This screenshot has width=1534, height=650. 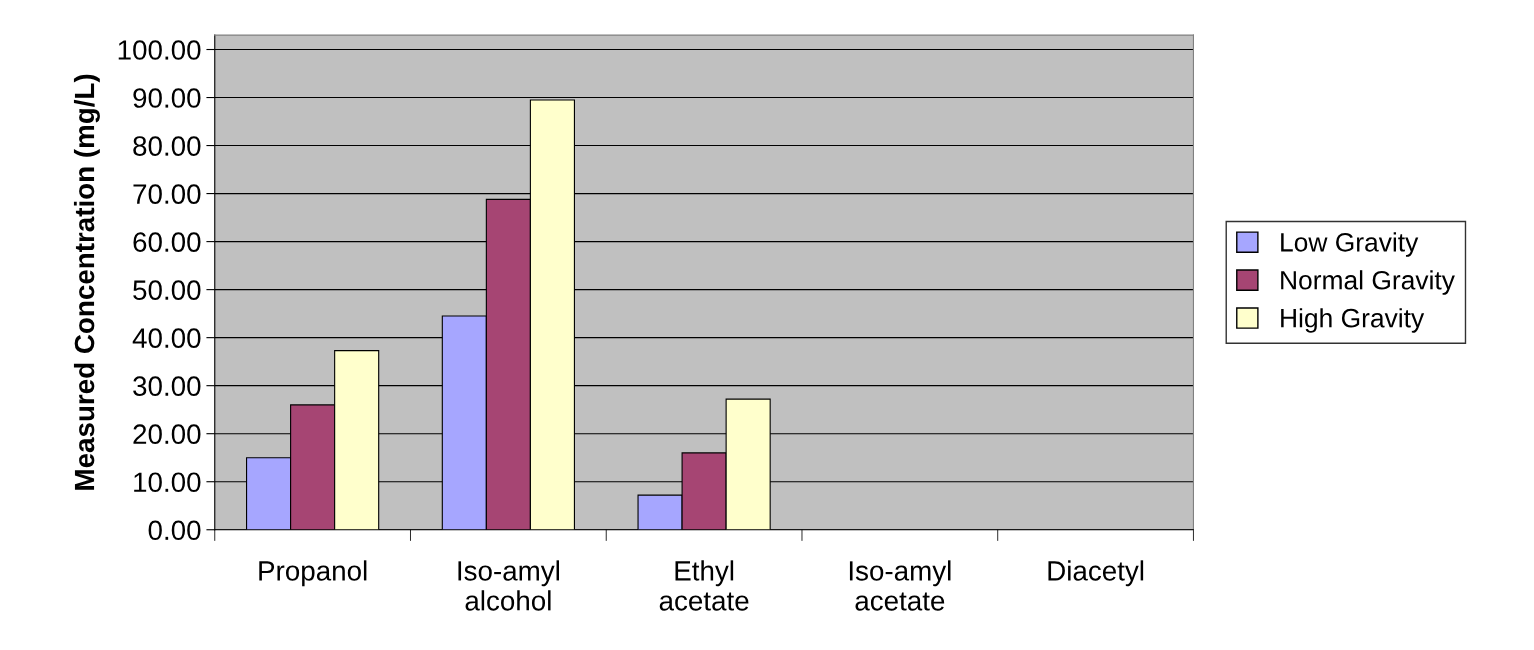 What do you see at coordinates (167, 290) in the screenshot?
I see `y-tick-label: 50.00` at bounding box center [167, 290].